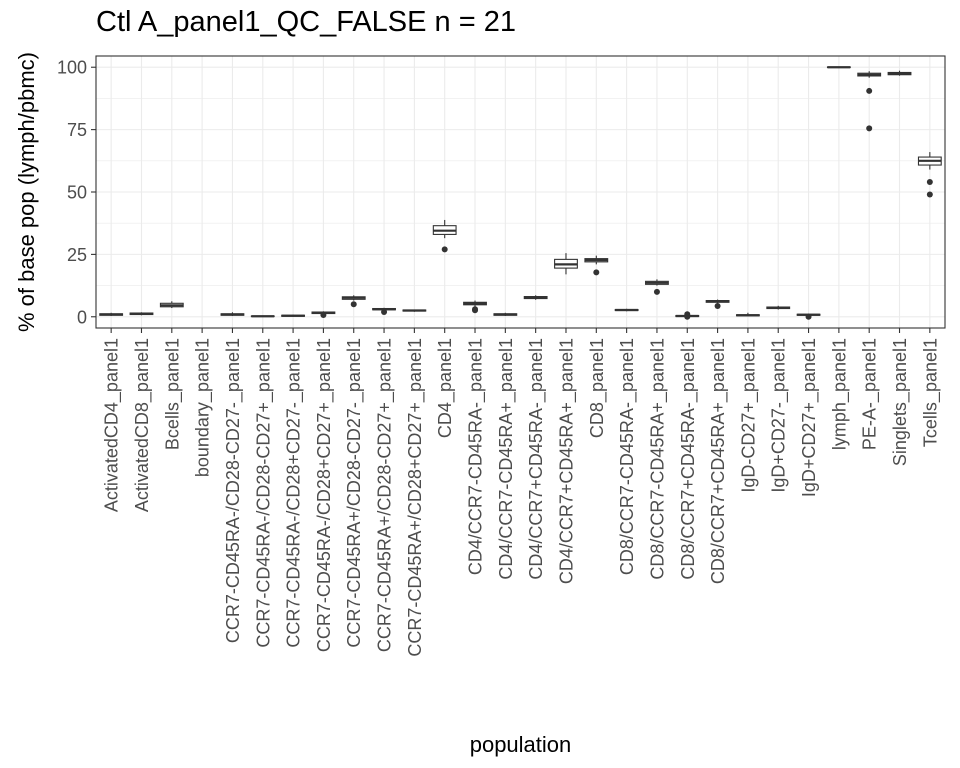 This screenshot has height=768, width=960. Describe the element at coordinates (718, 461) in the screenshot. I see `x-tick-label: CD8/CCR7+CD45RA+_panel1` at that location.